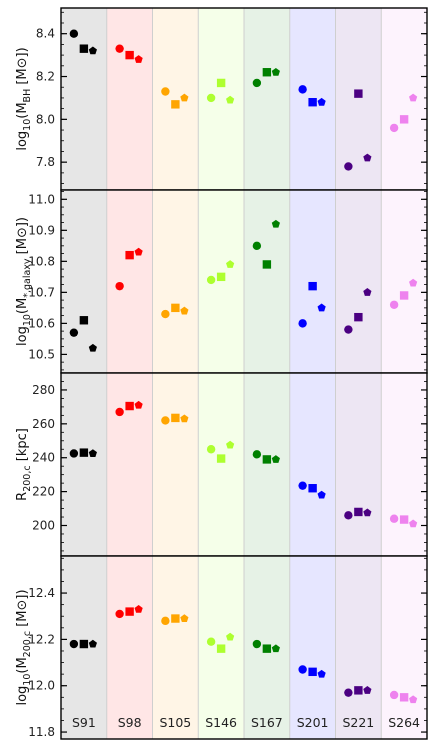 The width and height of the screenshot is (436, 748). Describe the element at coordinates (211, 280) in the screenshot. I see `point-s146-circle` at that location.